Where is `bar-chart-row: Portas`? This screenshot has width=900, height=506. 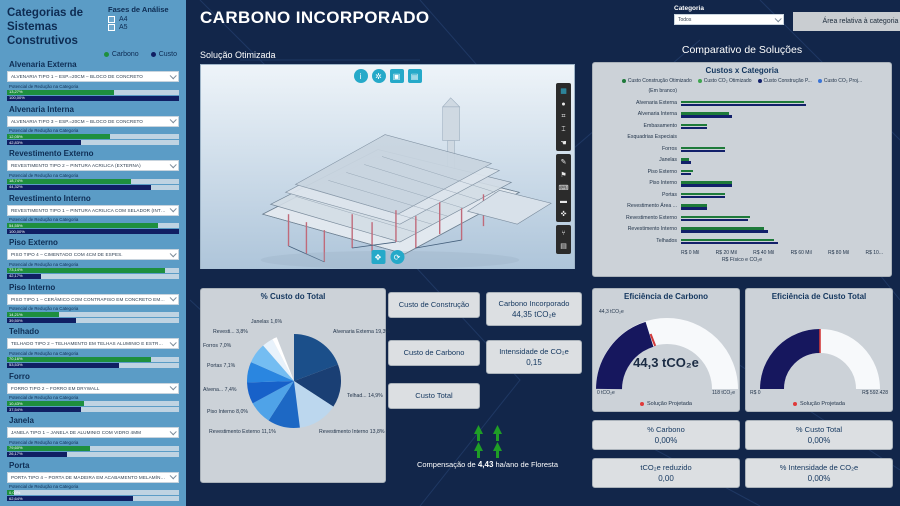
bar-chart-row: Portas is located at coordinates (772, 197).